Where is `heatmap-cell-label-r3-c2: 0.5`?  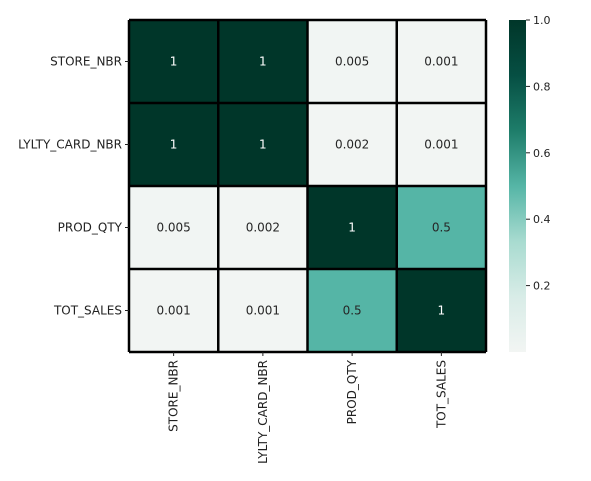
heatmap-cell-label-r3-c2: 0.5 is located at coordinates (352, 311).